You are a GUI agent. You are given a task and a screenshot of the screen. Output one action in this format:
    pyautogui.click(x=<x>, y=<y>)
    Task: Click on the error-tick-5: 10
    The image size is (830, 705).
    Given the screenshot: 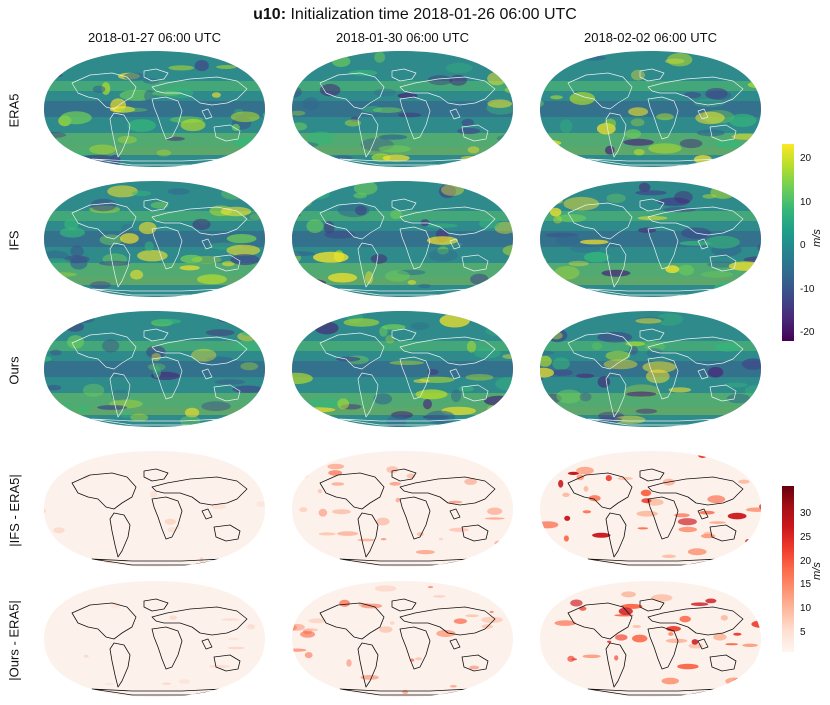 What is the action you would take?
    pyautogui.click(x=806, y=608)
    